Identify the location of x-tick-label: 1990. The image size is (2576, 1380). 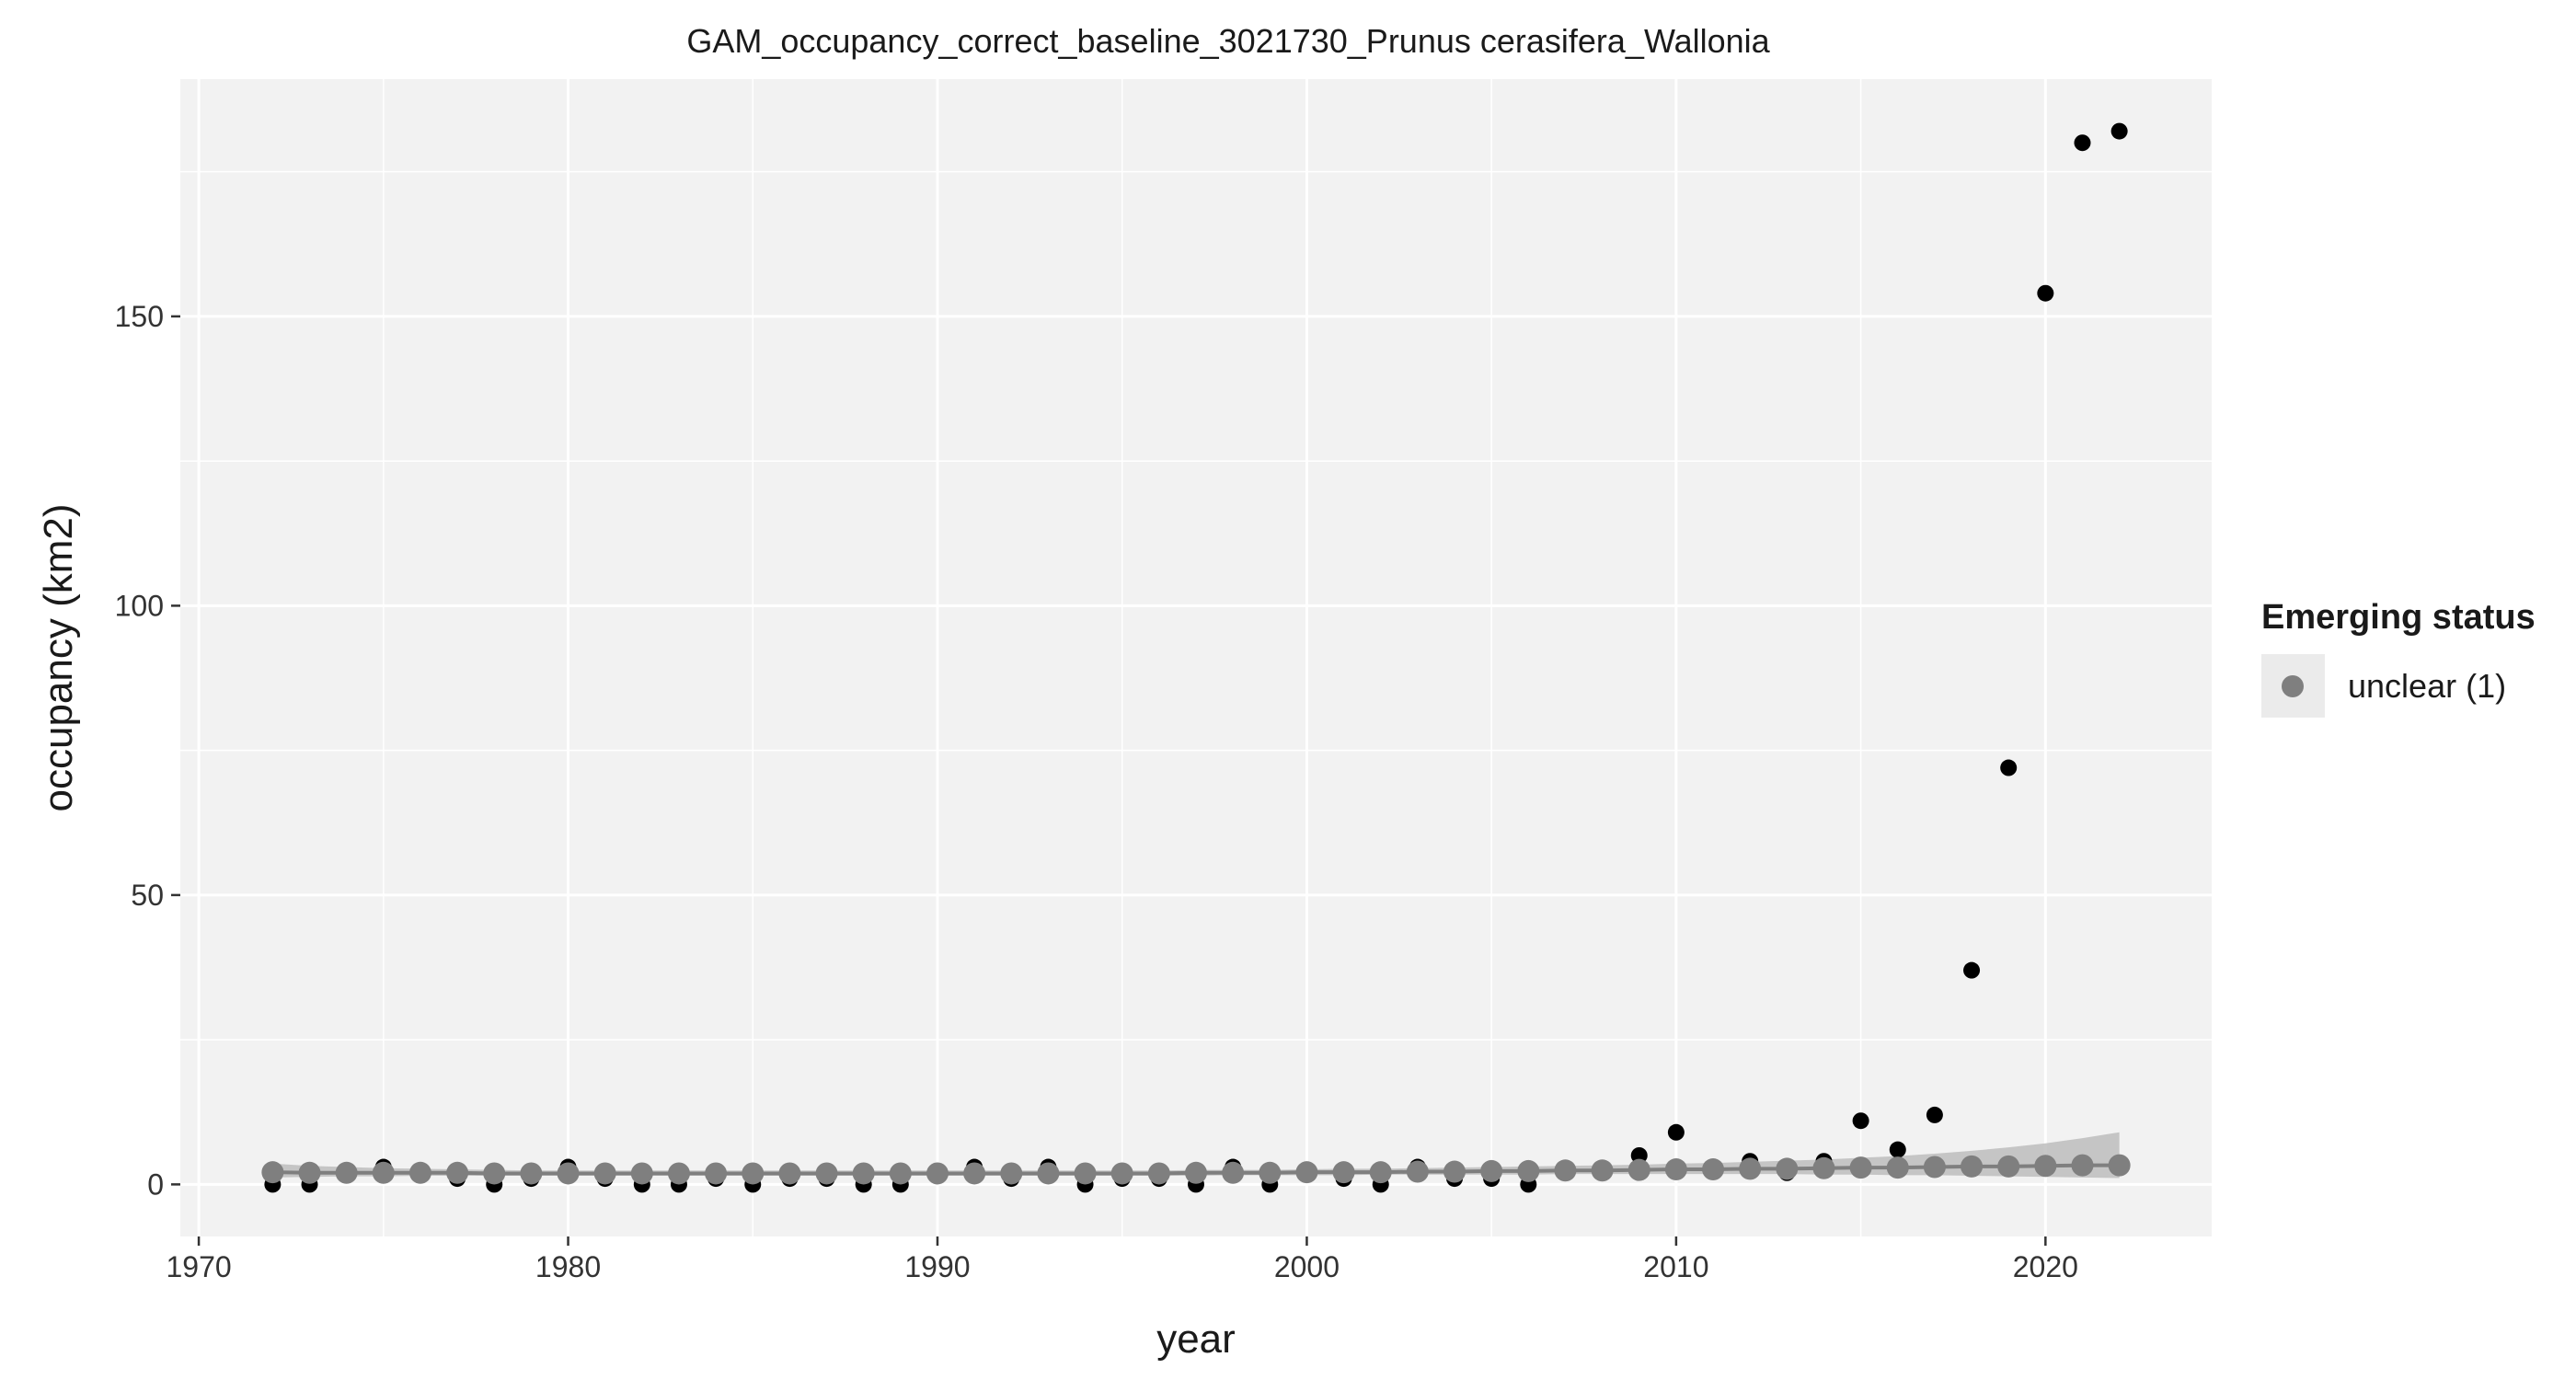
(937, 1266).